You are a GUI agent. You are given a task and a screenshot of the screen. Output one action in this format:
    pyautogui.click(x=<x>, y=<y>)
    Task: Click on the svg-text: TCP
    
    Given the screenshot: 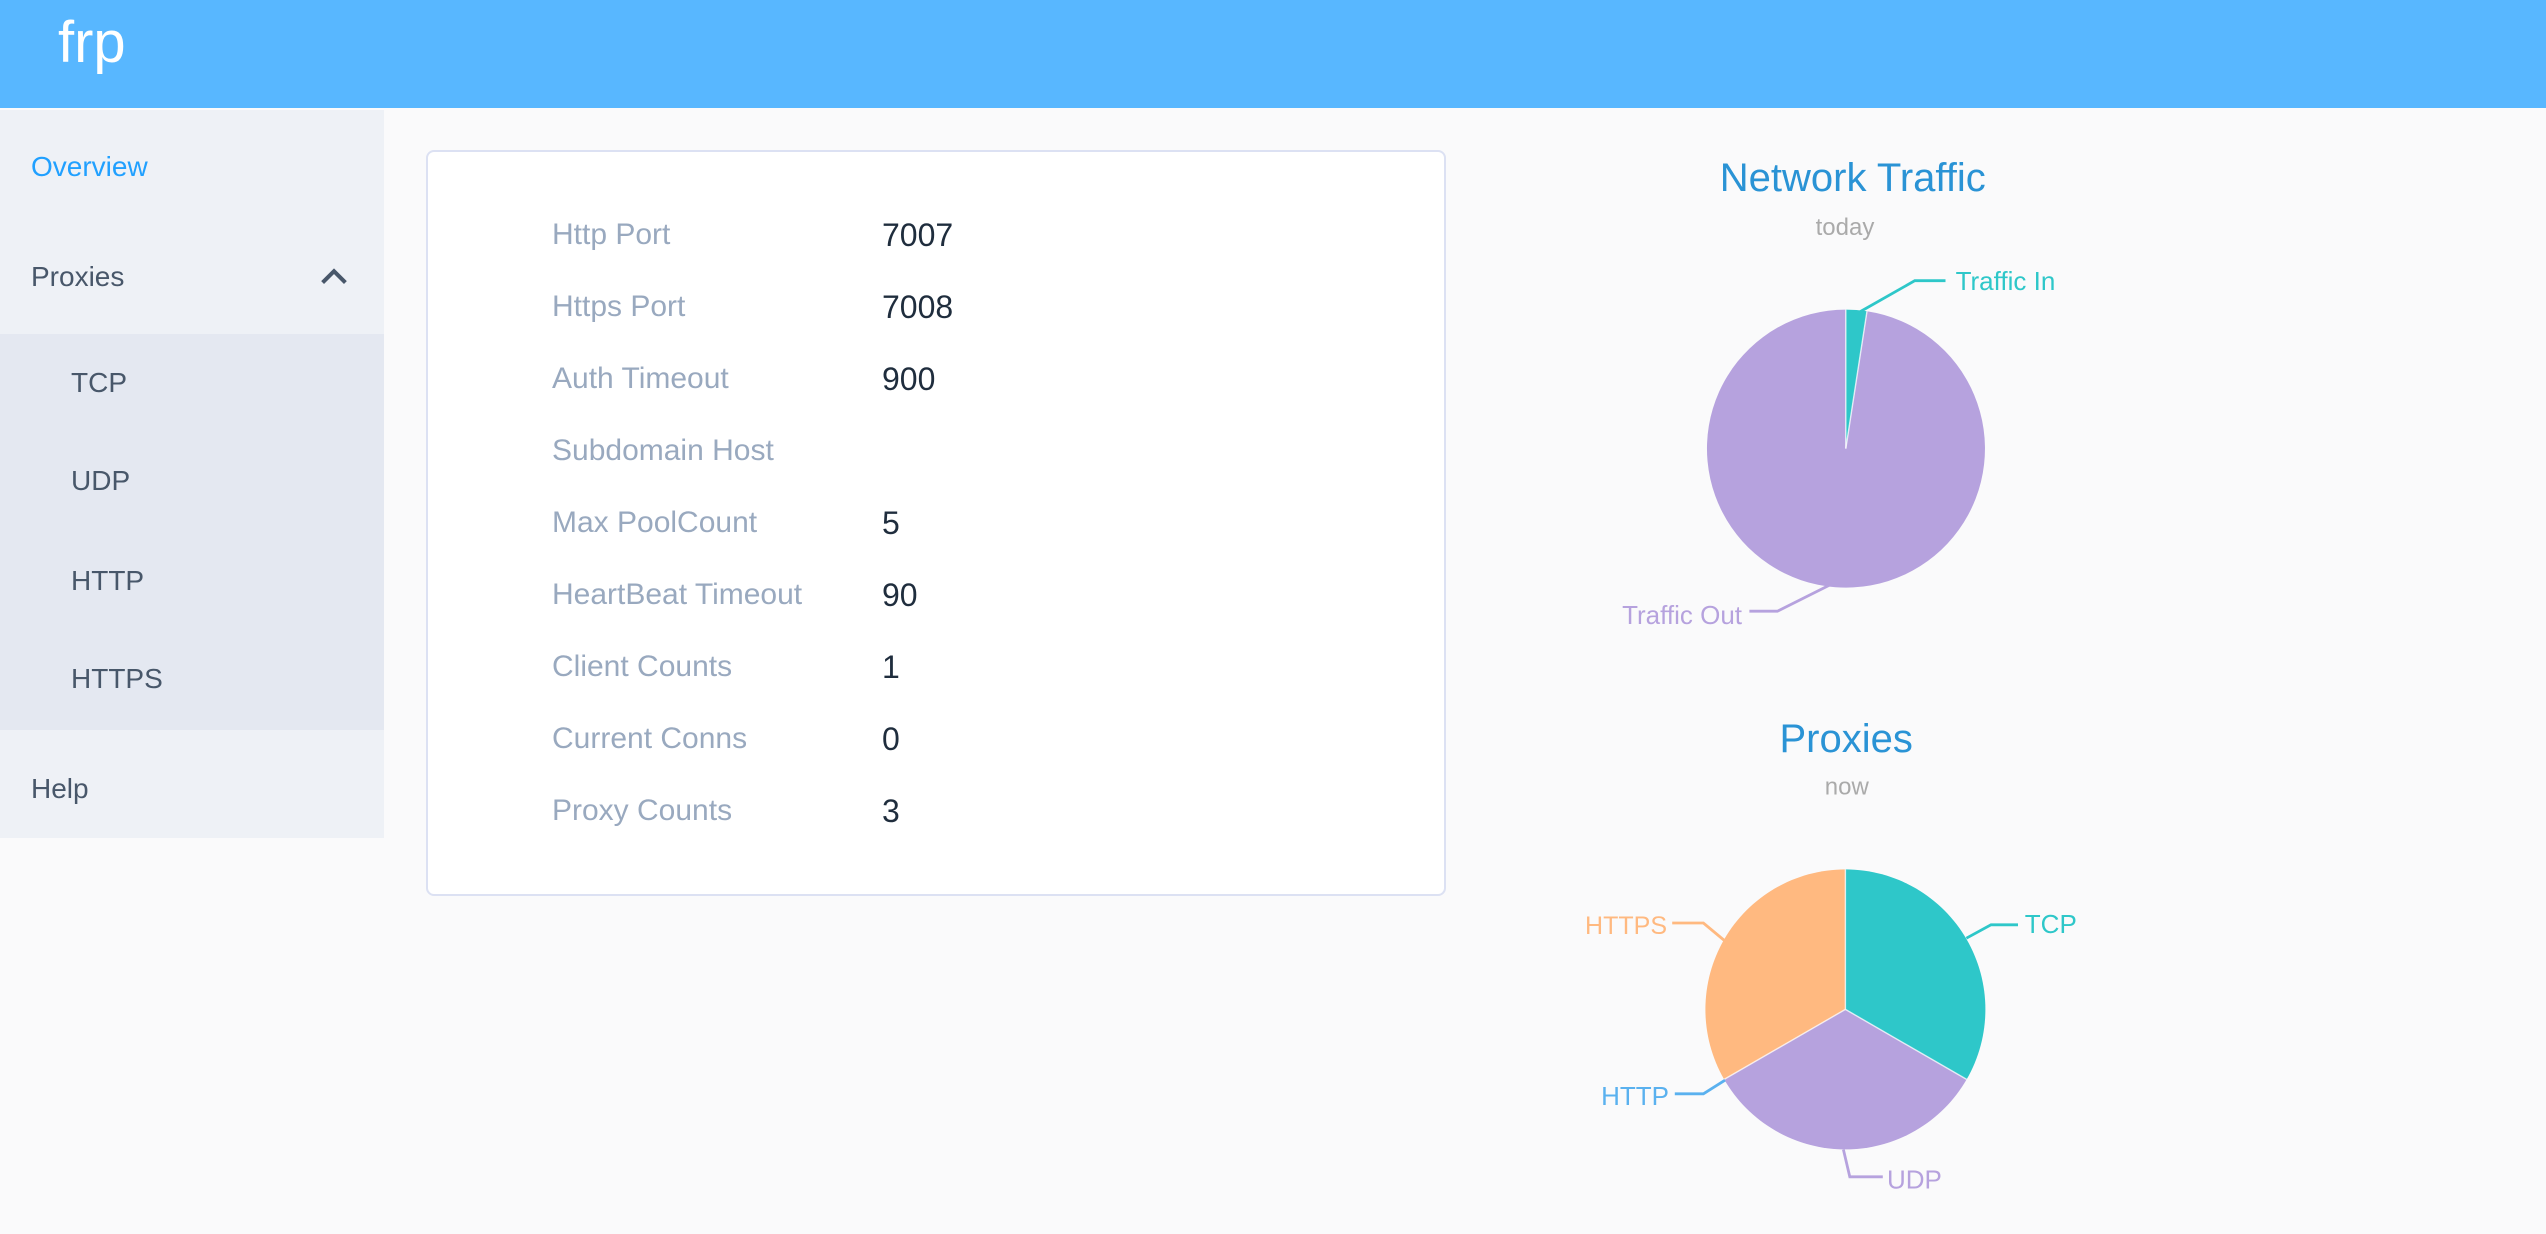 What is the action you would take?
    pyautogui.click(x=2051, y=924)
    